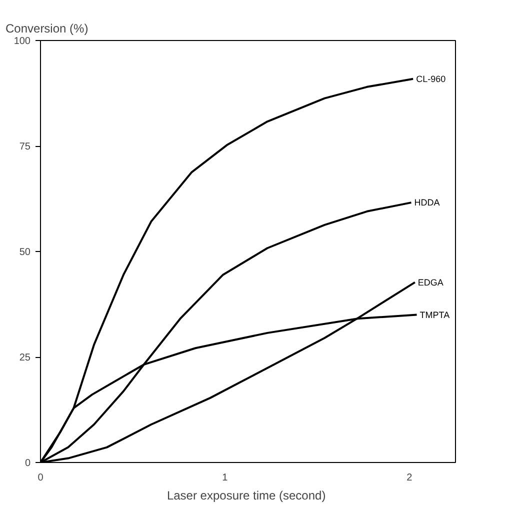 The image size is (532, 512). Describe the element at coordinates (41, 478) in the screenshot. I see `x-tick-label: 0` at that location.